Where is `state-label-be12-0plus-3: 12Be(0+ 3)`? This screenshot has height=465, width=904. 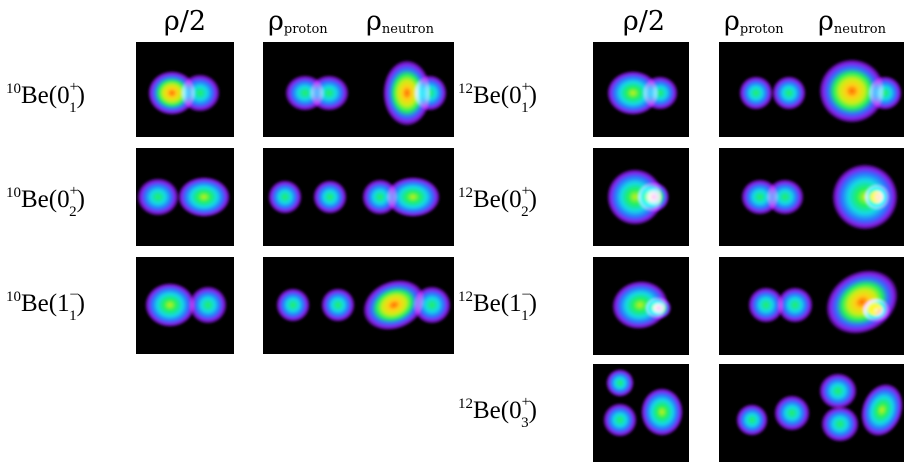 state-label-be12-0plus-3: 12Be(0+ 3) is located at coordinates (497, 412).